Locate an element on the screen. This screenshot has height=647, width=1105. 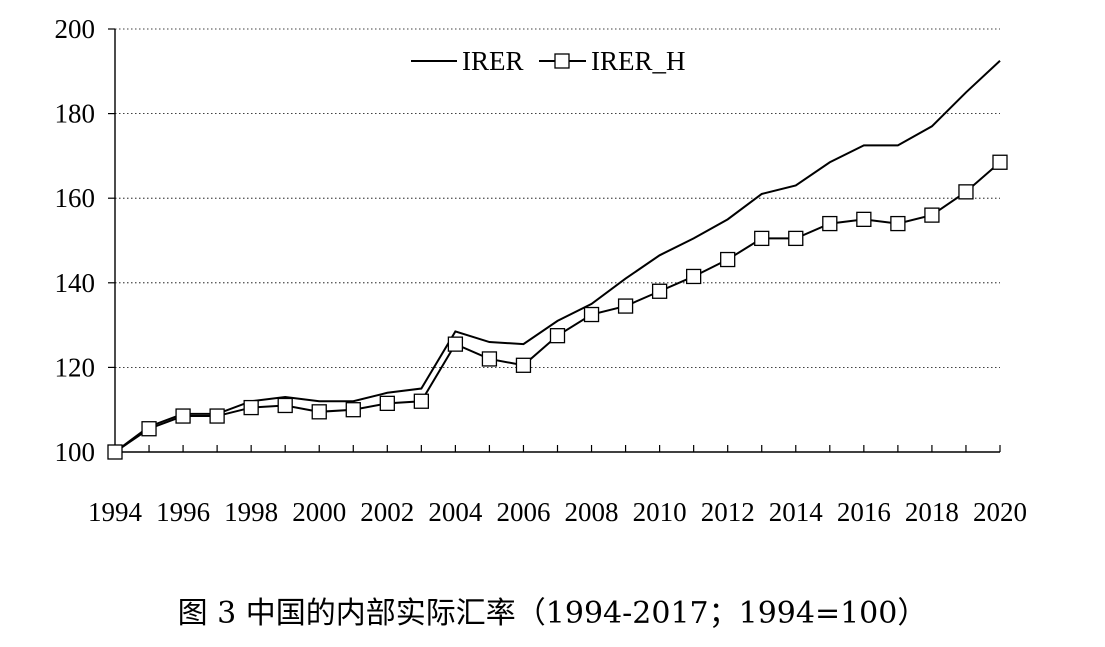
x-tick-label: 2012 is located at coordinates (728, 512).